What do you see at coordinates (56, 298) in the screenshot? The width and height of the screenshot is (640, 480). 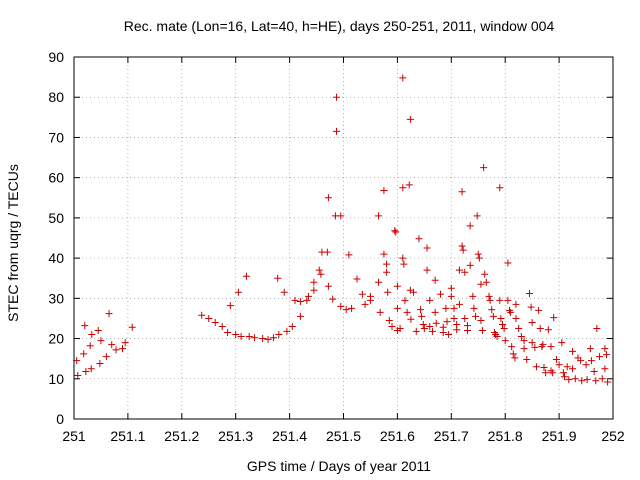 I see `y-tick-label: 30` at bounding box center [56, 298].